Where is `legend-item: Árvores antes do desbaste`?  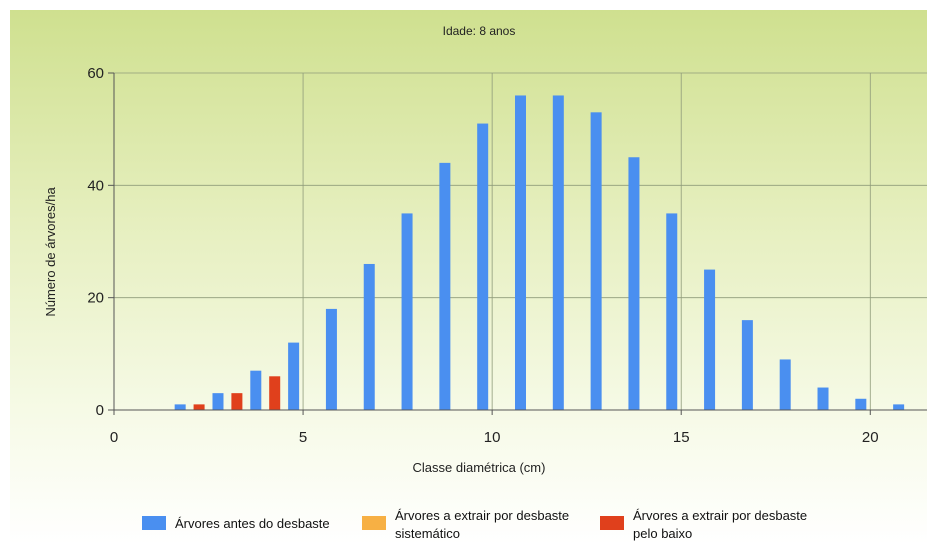 legend-item: Árvores antes do desbaste is located at coordinates (236, 523).